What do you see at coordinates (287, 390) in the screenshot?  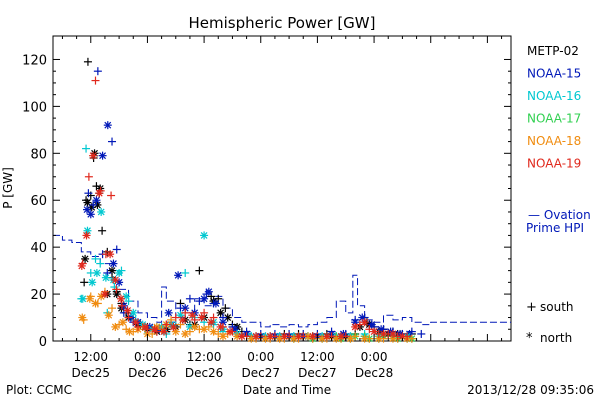 I see `x-axis-label: Date and Time` at bounding box center [287, 390].